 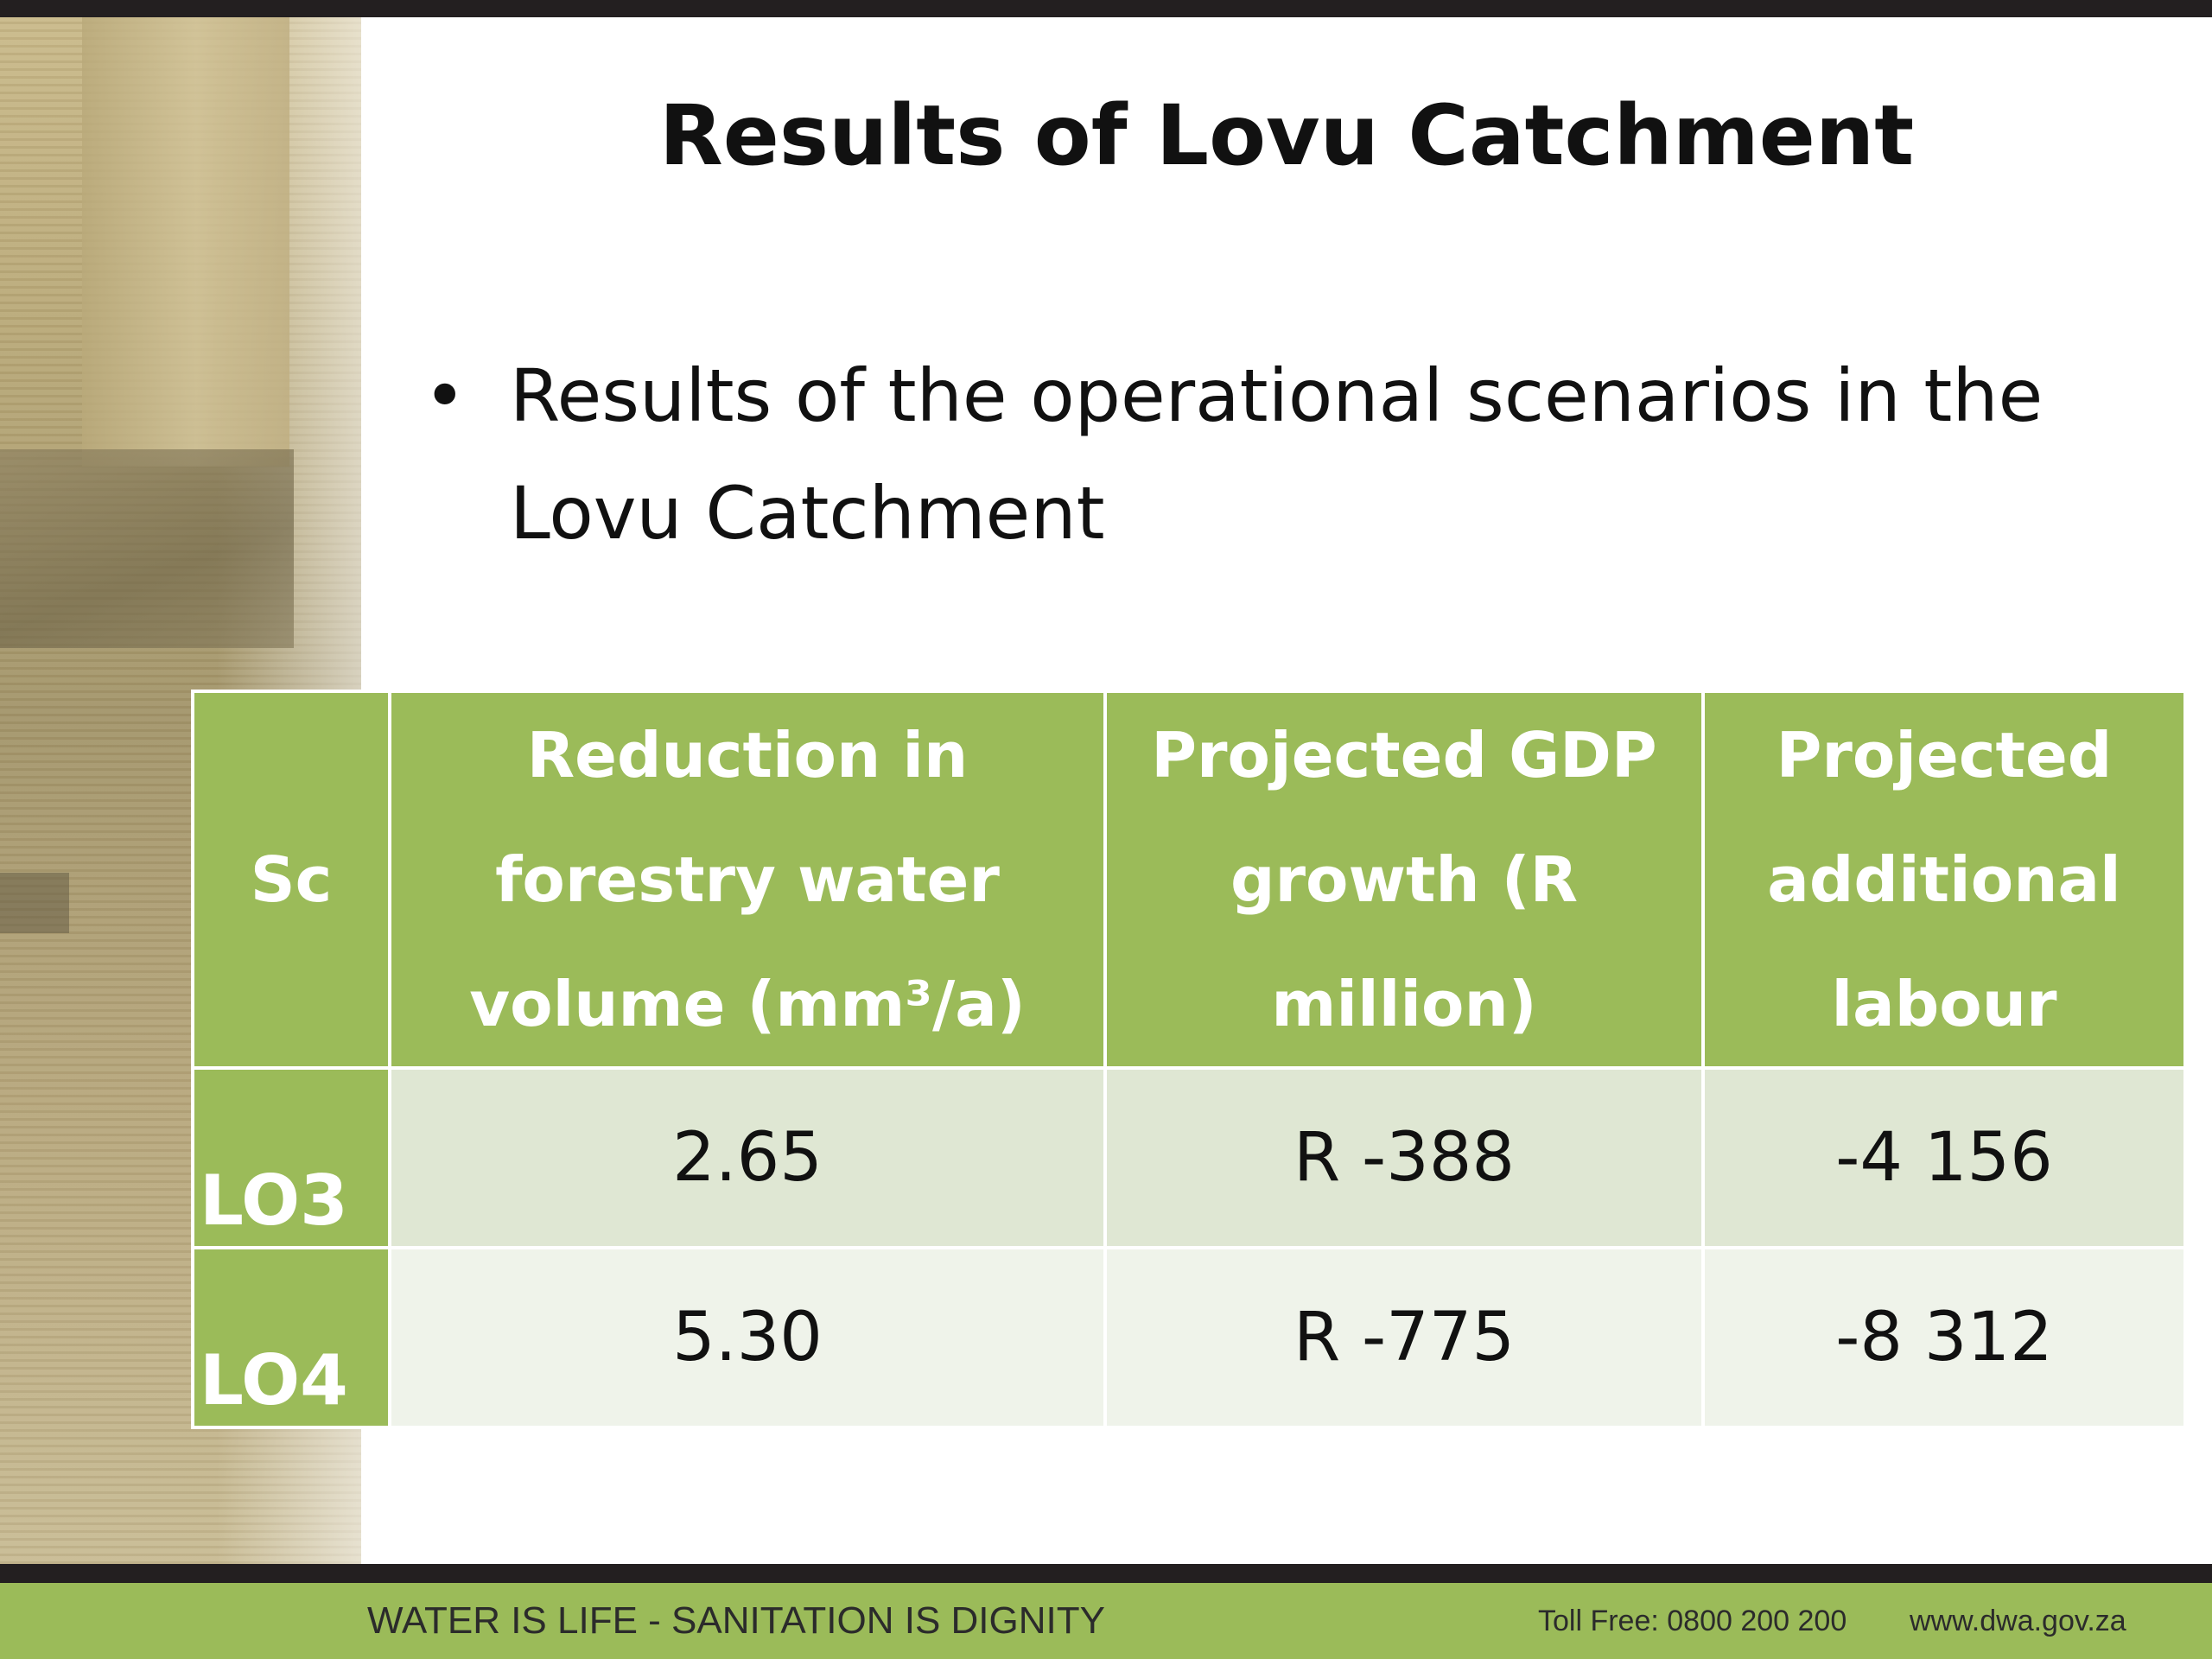 I want to click on photo-pillar, so click(x=185, y=242).